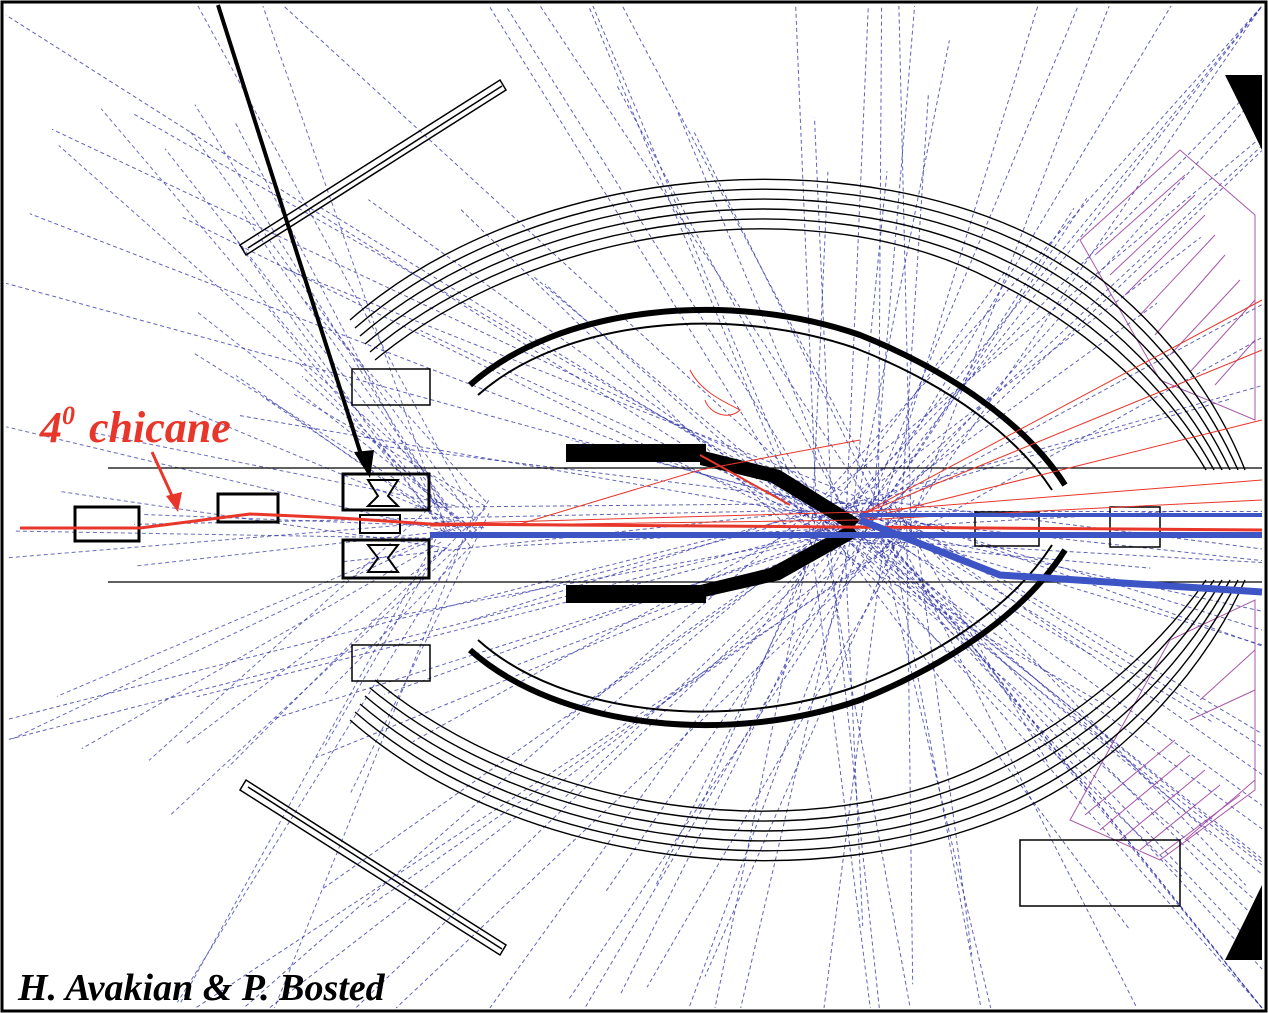 The width and height of the screenshot is (1268, 1013). What do you see at coordinates (50, 427) in the screenshot?
I see `chicane-number: 4` at bounding box center [50, 427].